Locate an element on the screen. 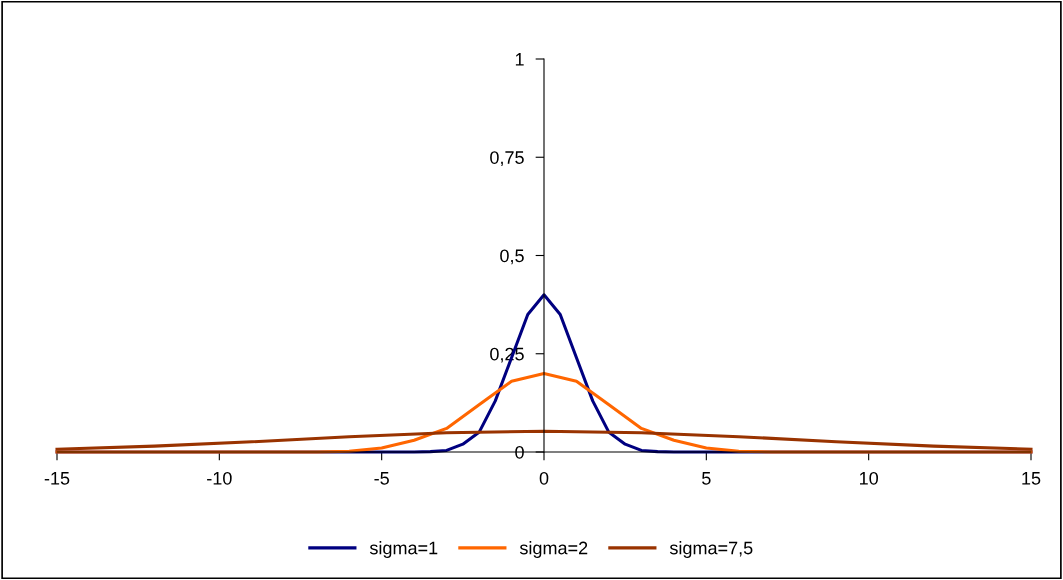  x-tick-label: 5 is located at coordinates (706, 478).